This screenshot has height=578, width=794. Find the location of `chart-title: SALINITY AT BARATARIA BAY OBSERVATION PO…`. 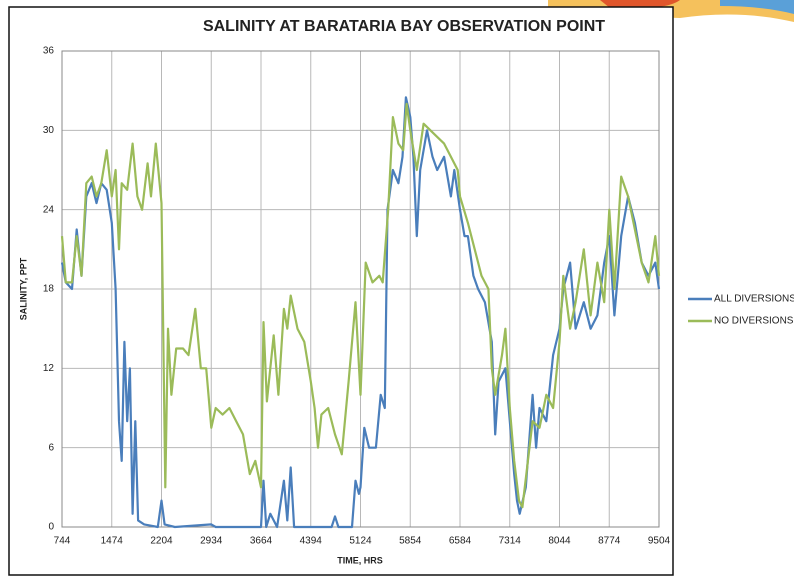

chart-title: SALINITY AT BARATARIA BAY OBSERVATION PO… is located at coordinates (404, 26).